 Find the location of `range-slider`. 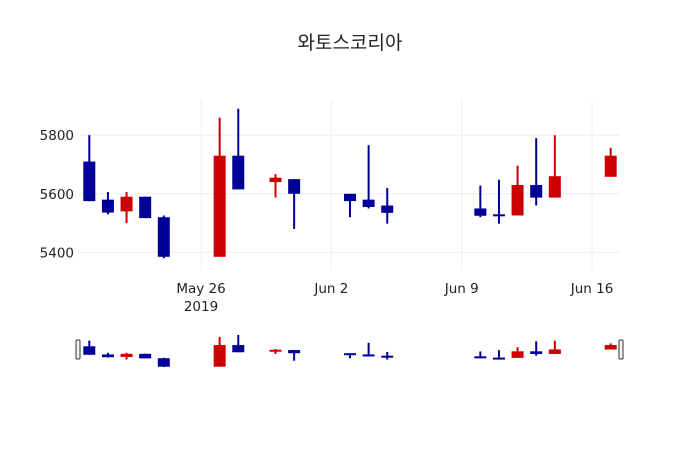

range-slider is located at coordinates (349, 351).